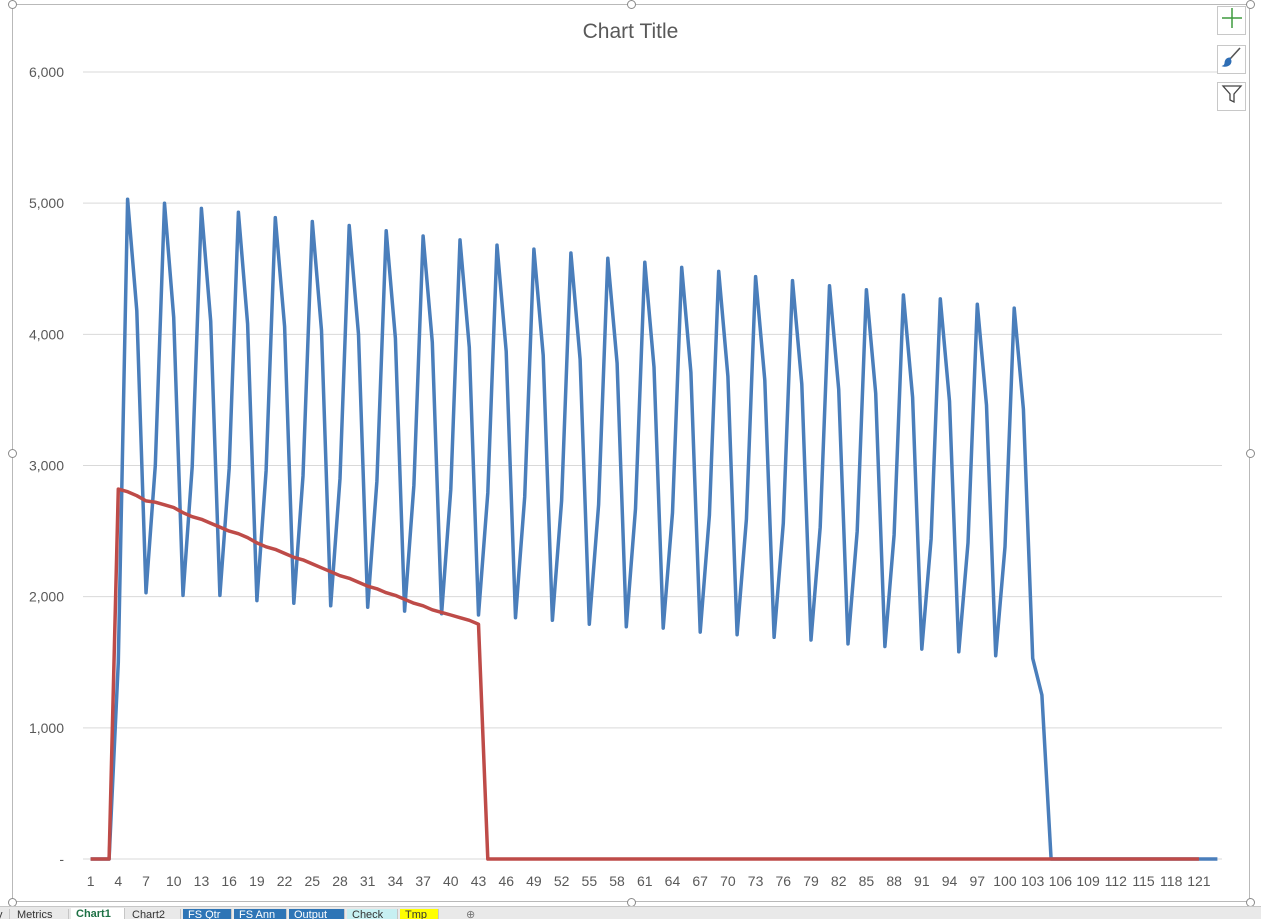  I want to click on x-tick-label: 115, so click(1143, 881).